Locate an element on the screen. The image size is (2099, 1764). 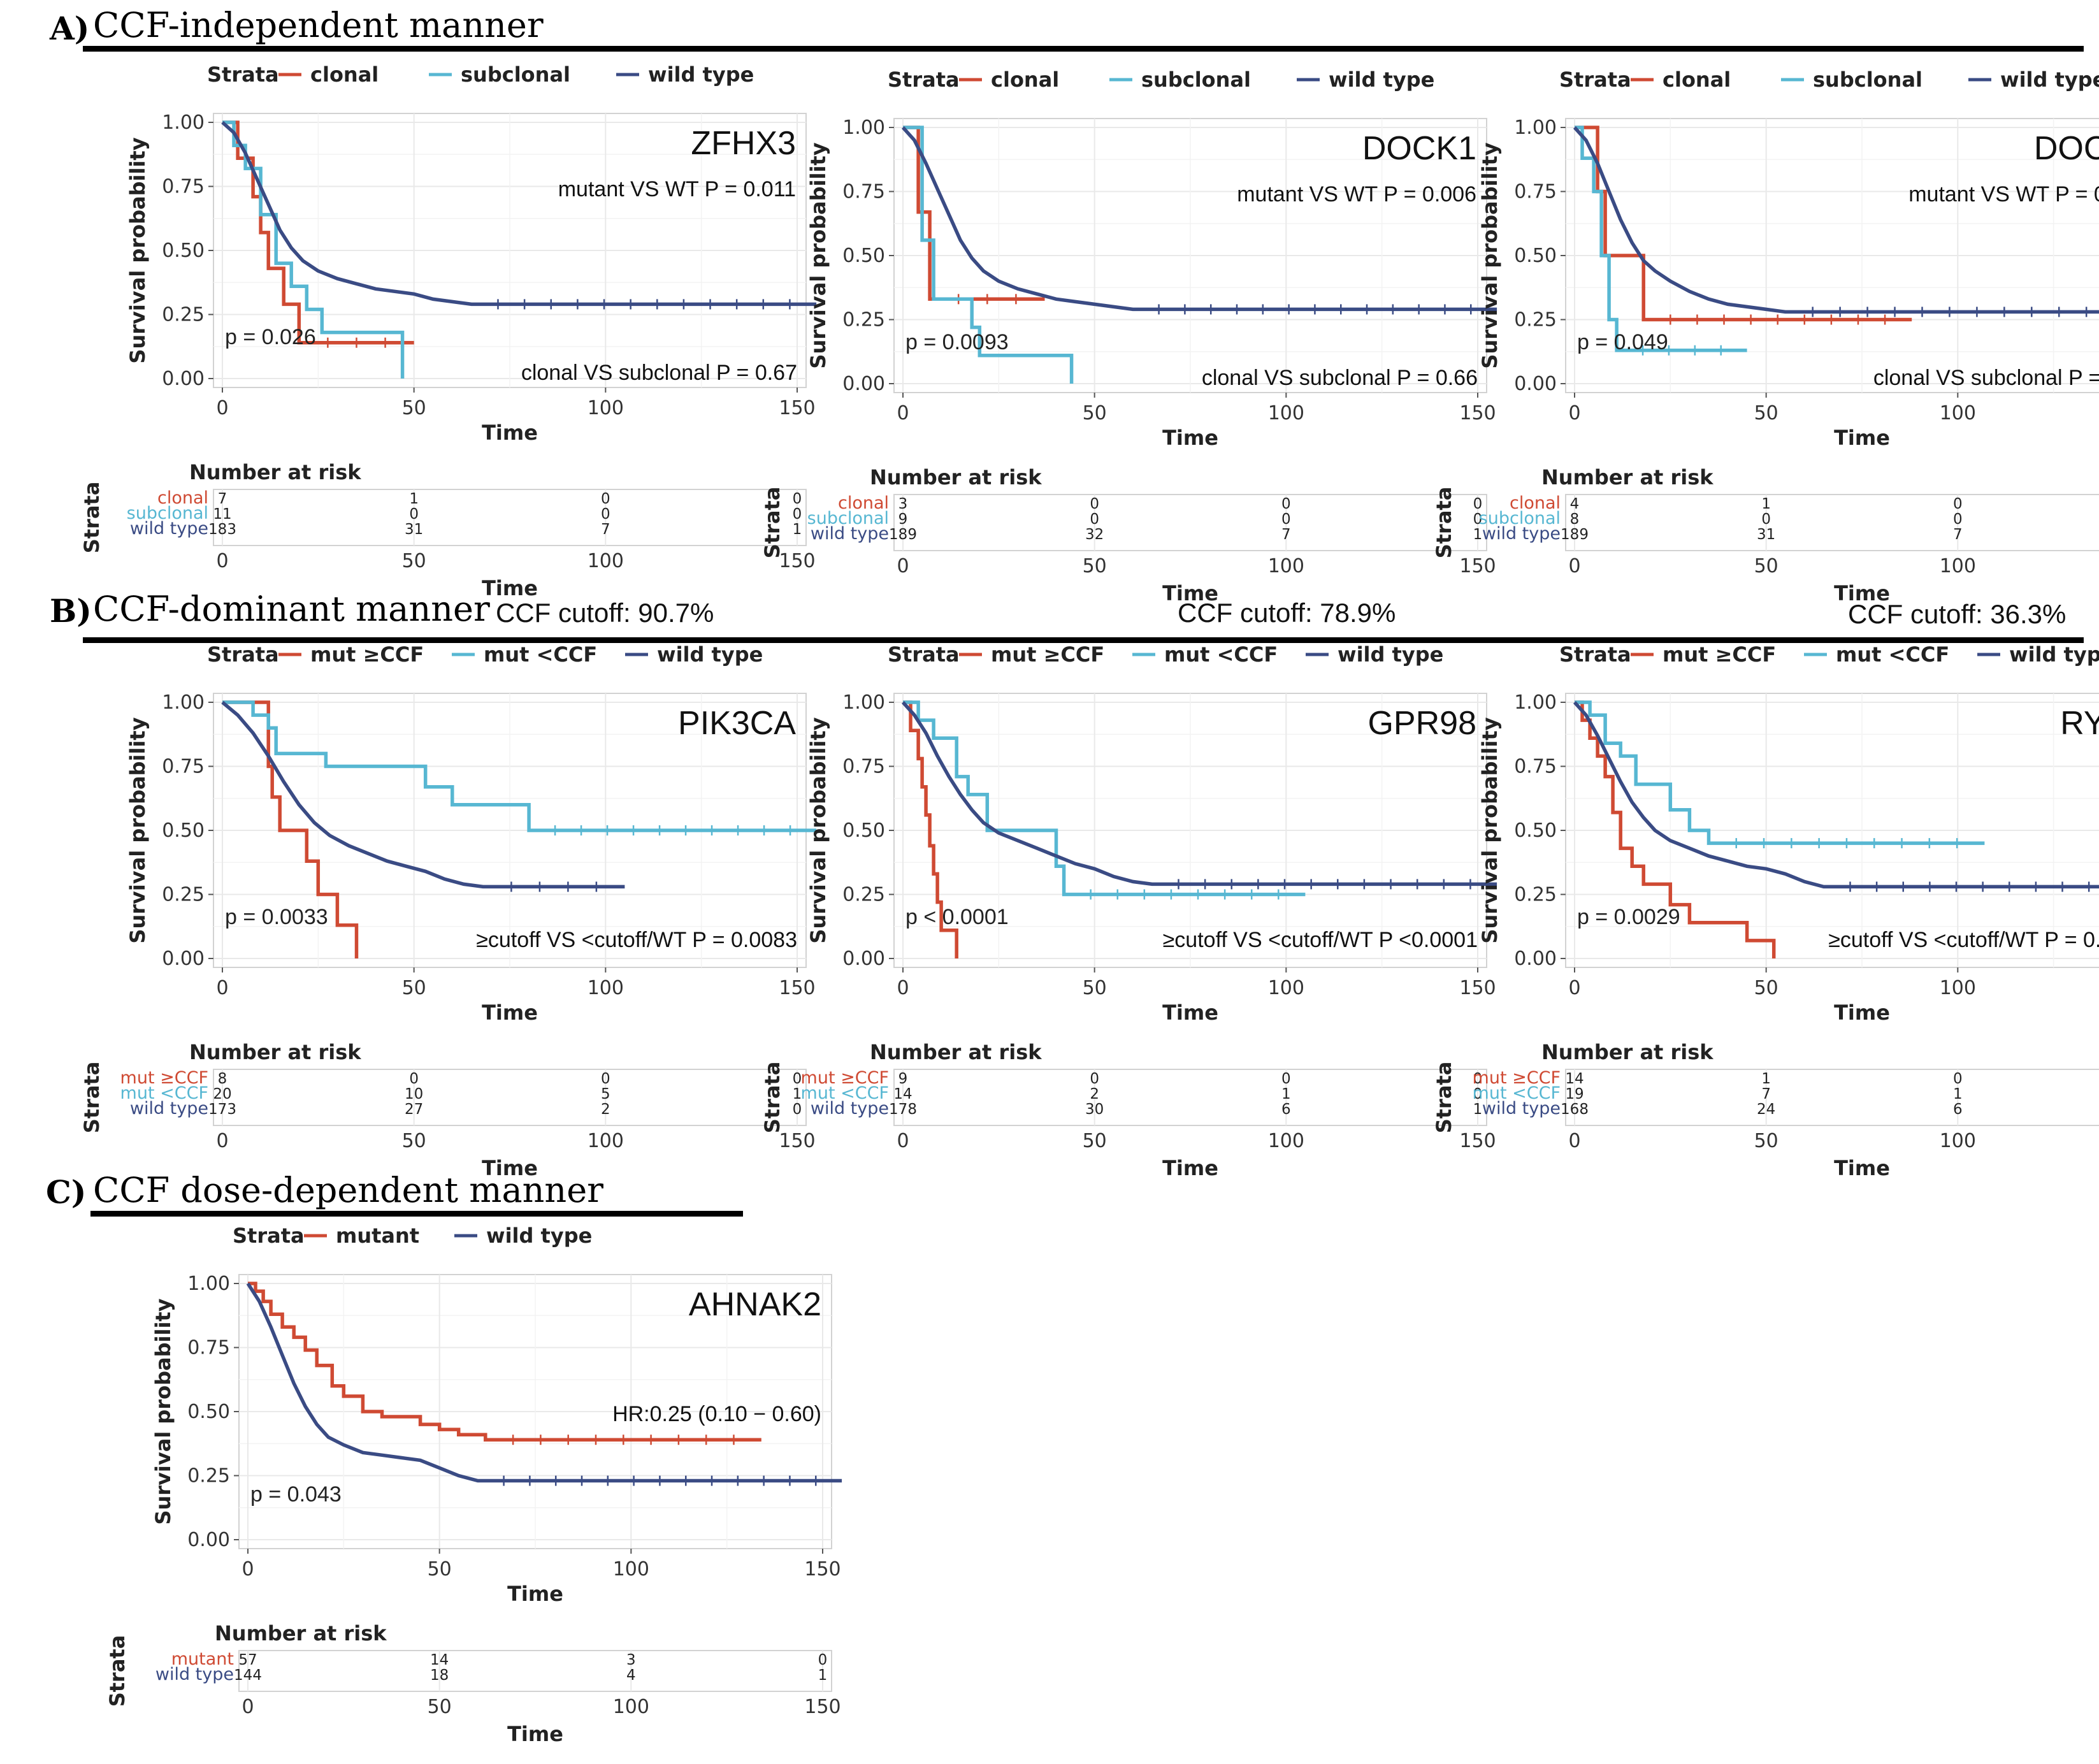
p-value: p = 0.0033 is located at coordinates (276, 917).